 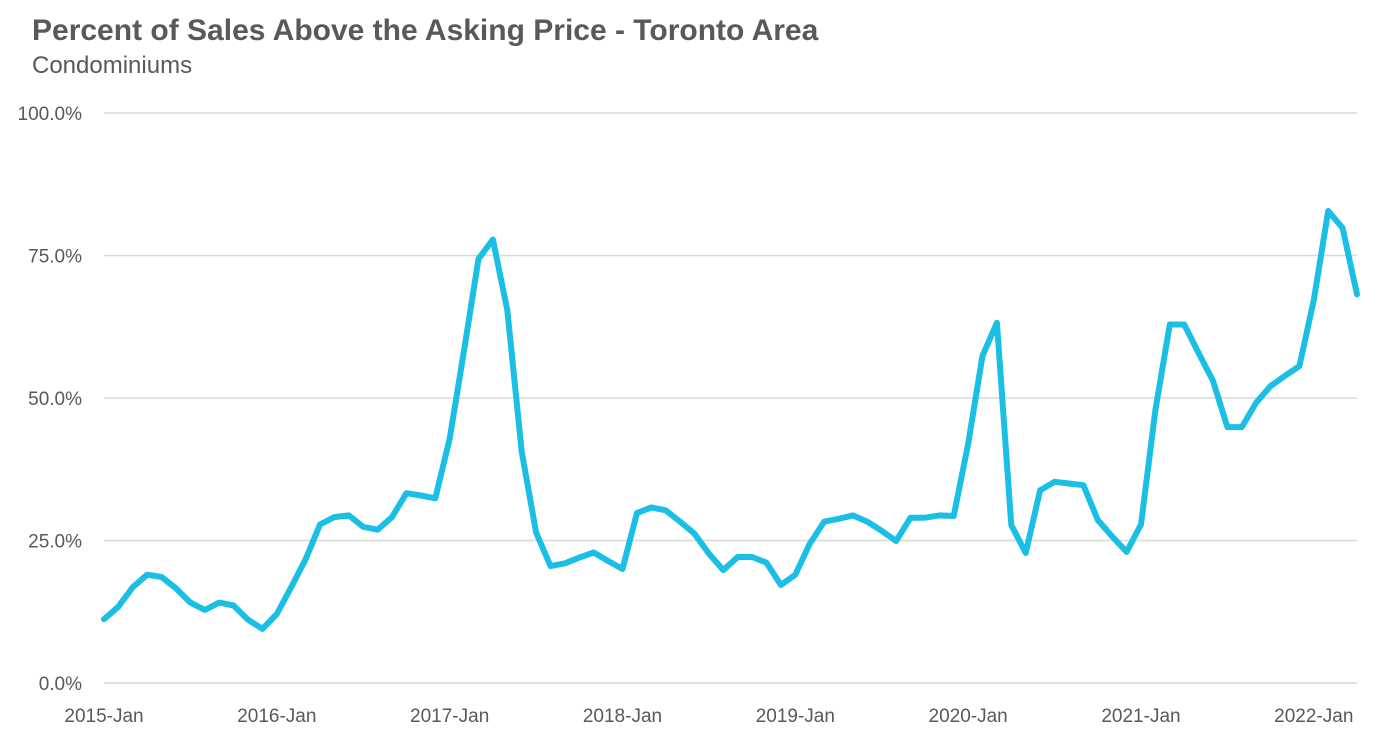 I want to click on y-tick-label: 25.0%, so click(x=55, y=542).